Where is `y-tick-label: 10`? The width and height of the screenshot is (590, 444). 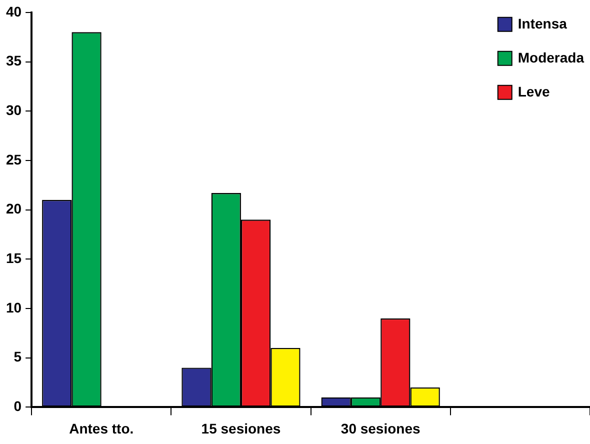 y-tick-label: 10 is located at coordinates (14, 307).